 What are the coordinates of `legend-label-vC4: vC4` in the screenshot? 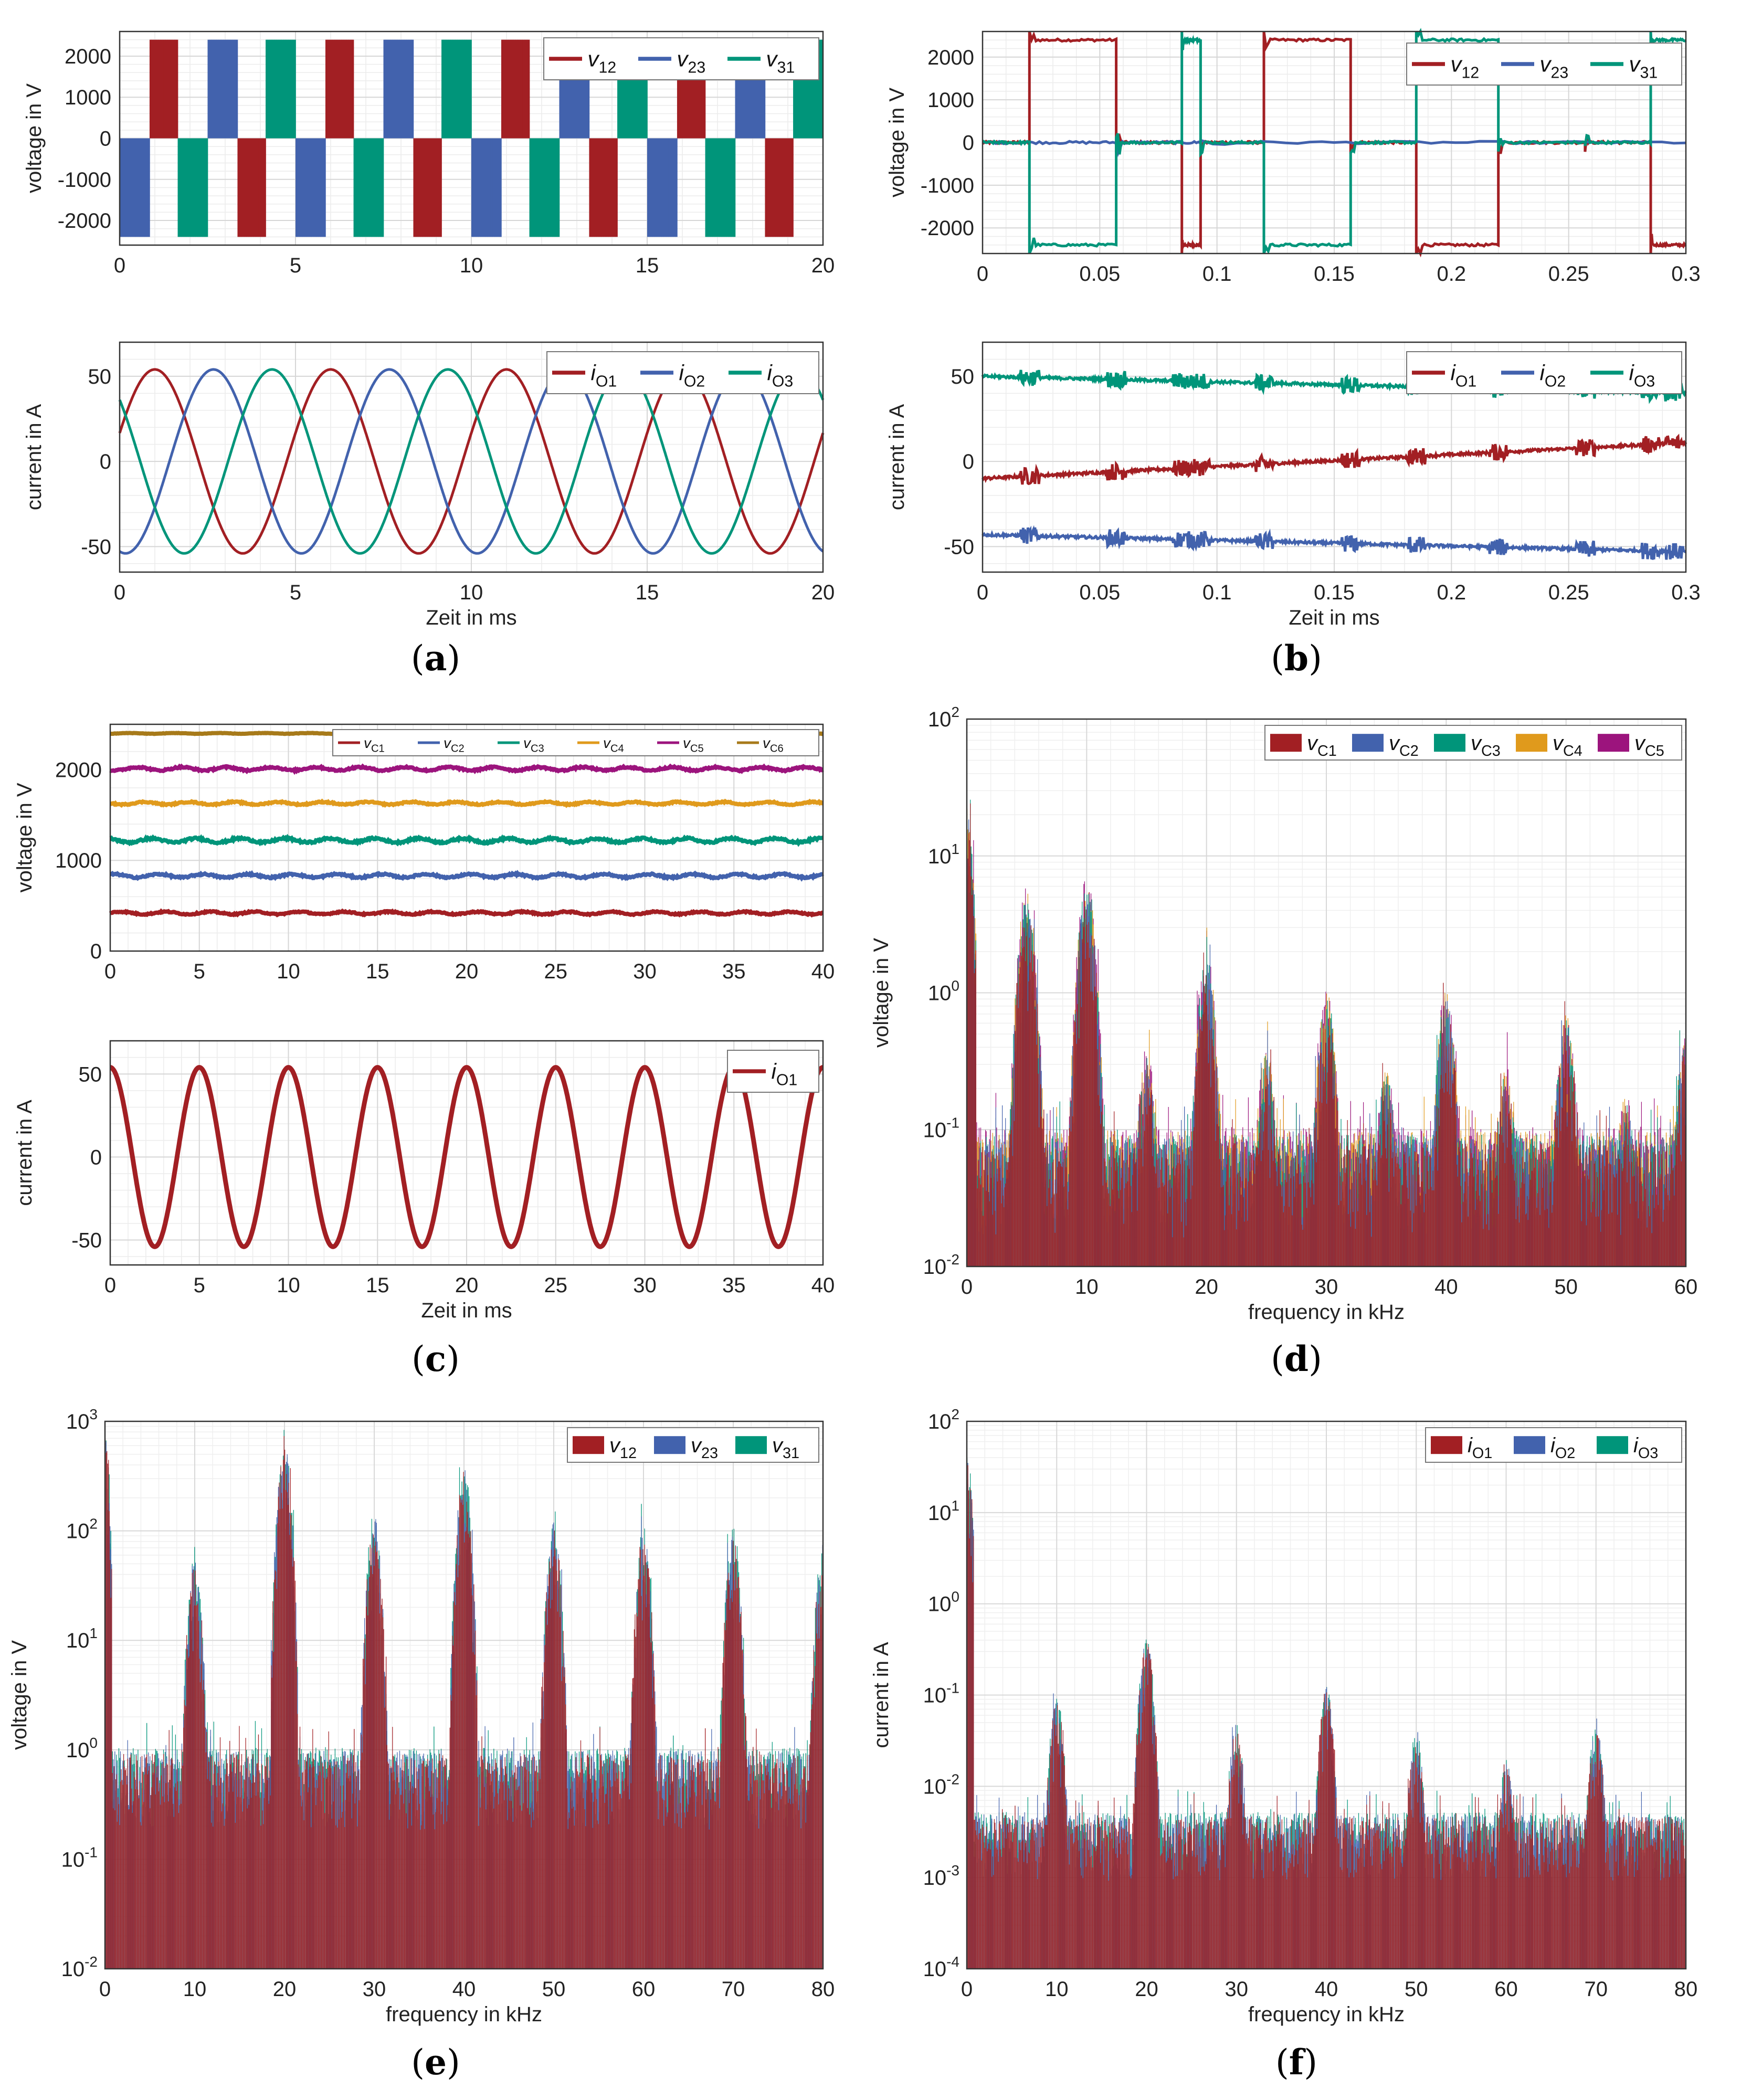 It's located at (614, 745).